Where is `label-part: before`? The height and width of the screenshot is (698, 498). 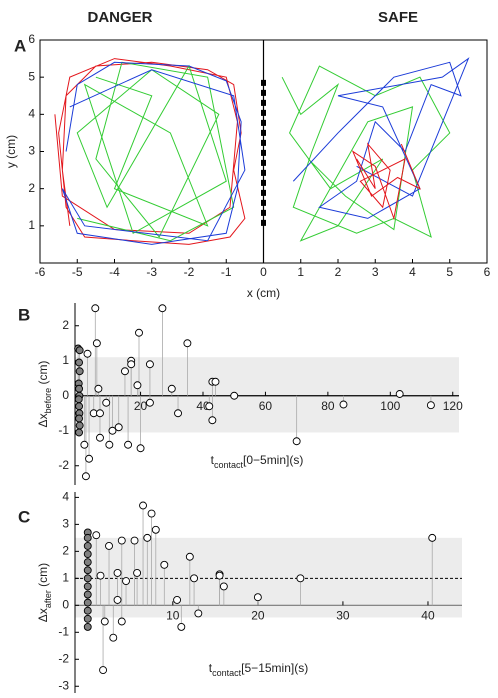
label-part: before is located at coordinates (48, 401).